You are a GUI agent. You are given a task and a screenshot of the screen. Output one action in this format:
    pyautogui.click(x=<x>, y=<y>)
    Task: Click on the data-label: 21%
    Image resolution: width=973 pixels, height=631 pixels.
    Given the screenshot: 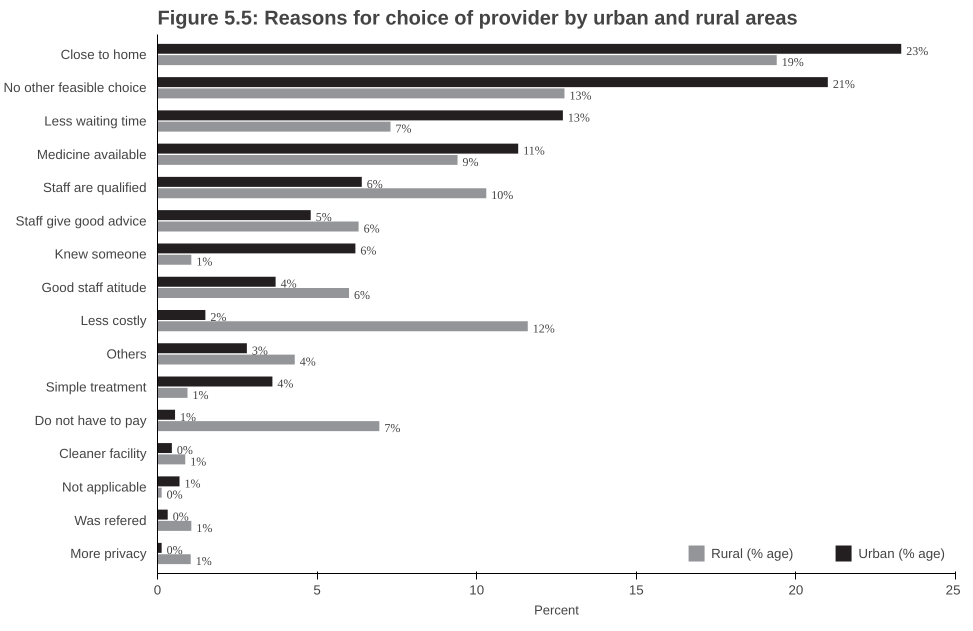 What is the action you would take?
    pyautogui.click(x=843, y=84)
    